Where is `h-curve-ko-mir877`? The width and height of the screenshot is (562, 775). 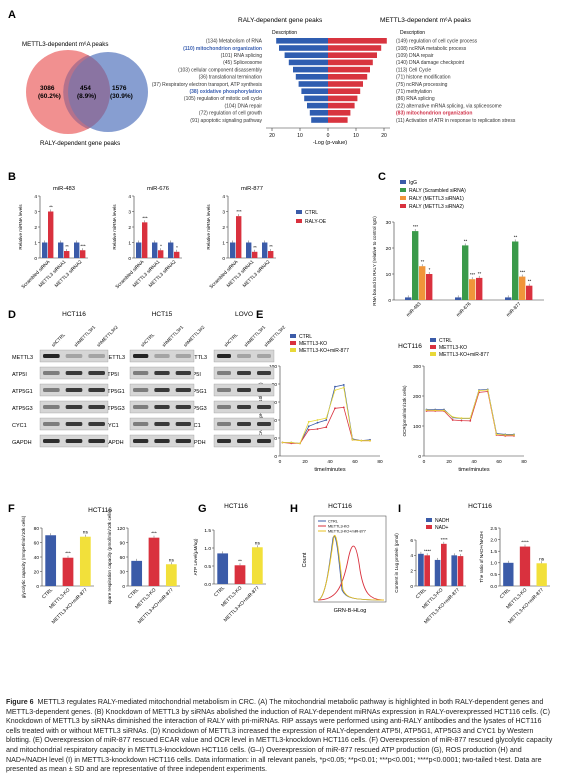
h-curve-ko-mir877 is located at coordinates (351, 567).